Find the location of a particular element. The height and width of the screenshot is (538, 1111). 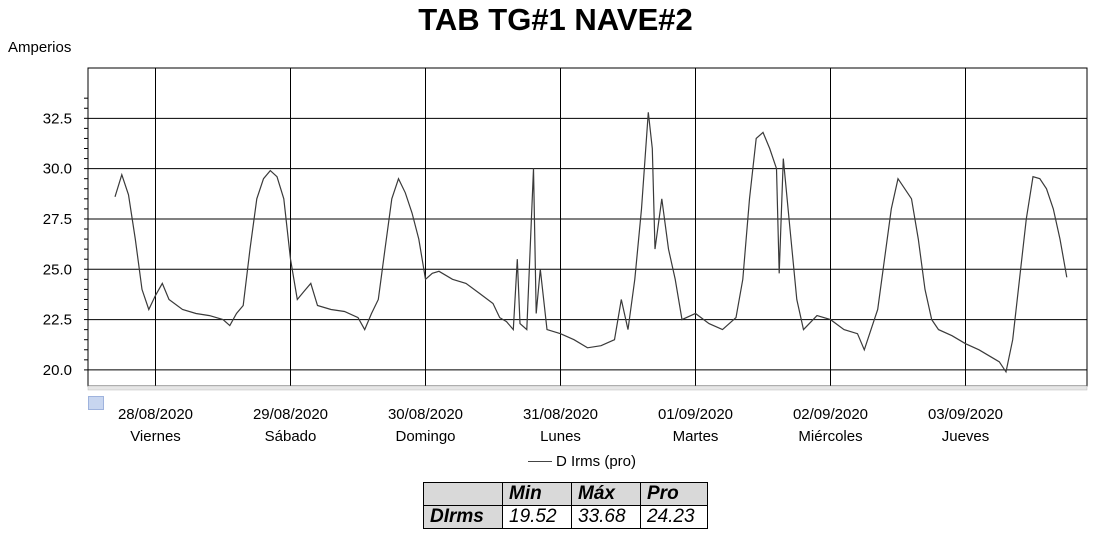

x-tick-date: 29/08/2020 is located at coordinates (290, 414).